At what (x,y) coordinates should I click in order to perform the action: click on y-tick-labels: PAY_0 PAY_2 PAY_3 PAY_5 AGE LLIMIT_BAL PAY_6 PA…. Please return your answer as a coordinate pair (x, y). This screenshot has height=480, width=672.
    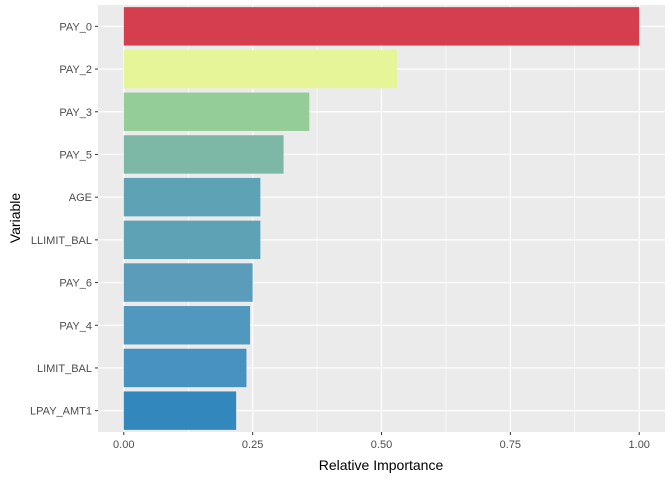
    Looking at the image, I should click on (64, 219).